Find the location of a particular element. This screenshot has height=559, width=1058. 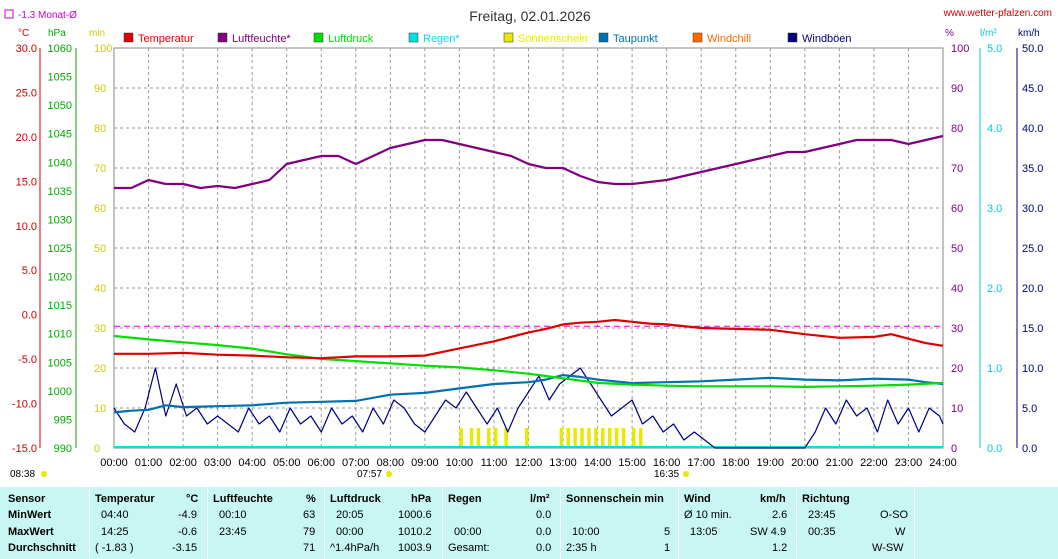

temp-tick-4: 10.0 is located at coordinates (26, 227).